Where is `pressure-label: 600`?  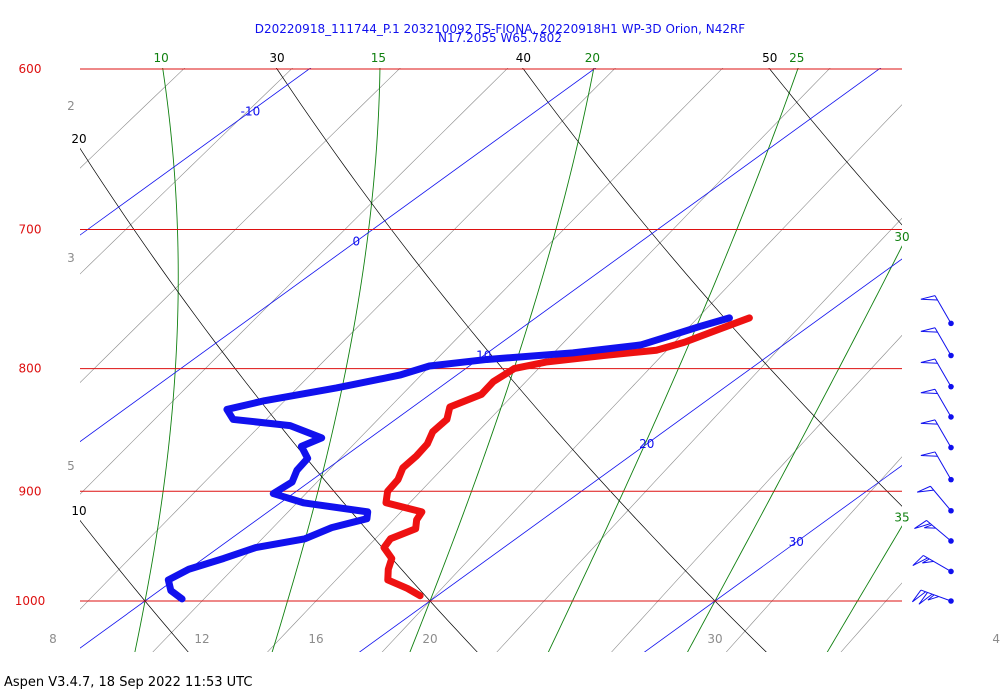
pressure-label: 600 is located at coordinates (30, 69).